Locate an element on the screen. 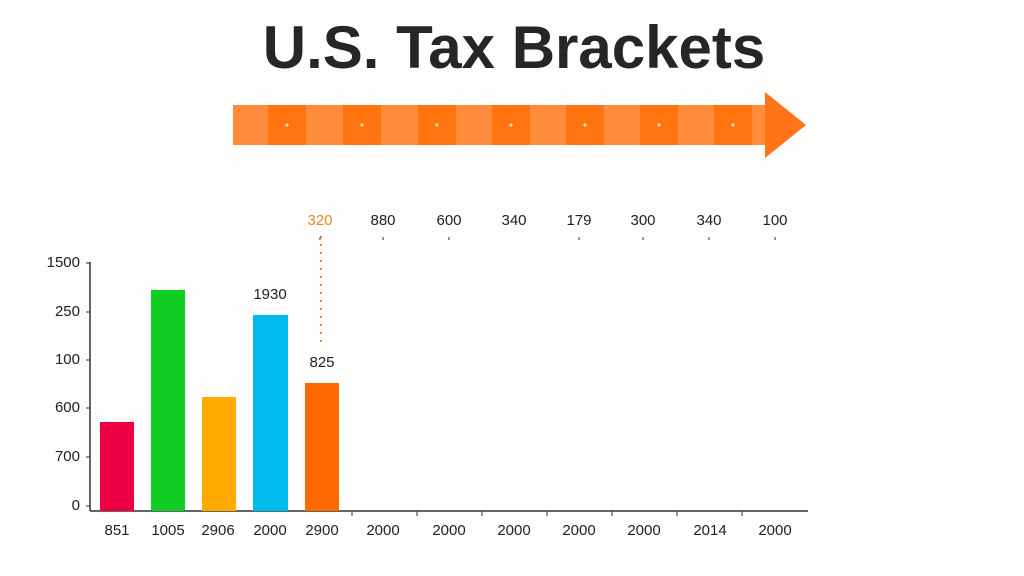  x-label: 1005 is located at coordinates (167, 530).